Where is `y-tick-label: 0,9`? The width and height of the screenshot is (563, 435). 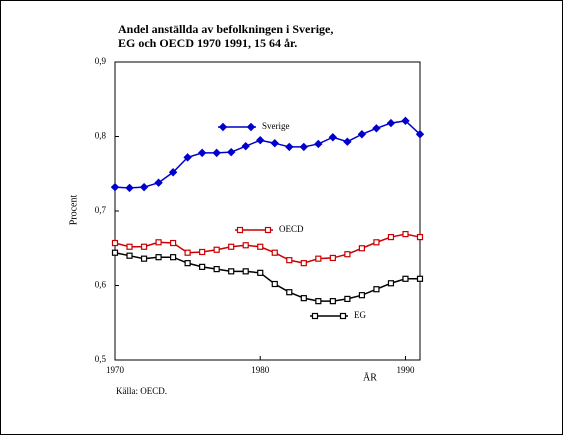
y-tick-label: 0,9 is located at coordinates (101, 61).